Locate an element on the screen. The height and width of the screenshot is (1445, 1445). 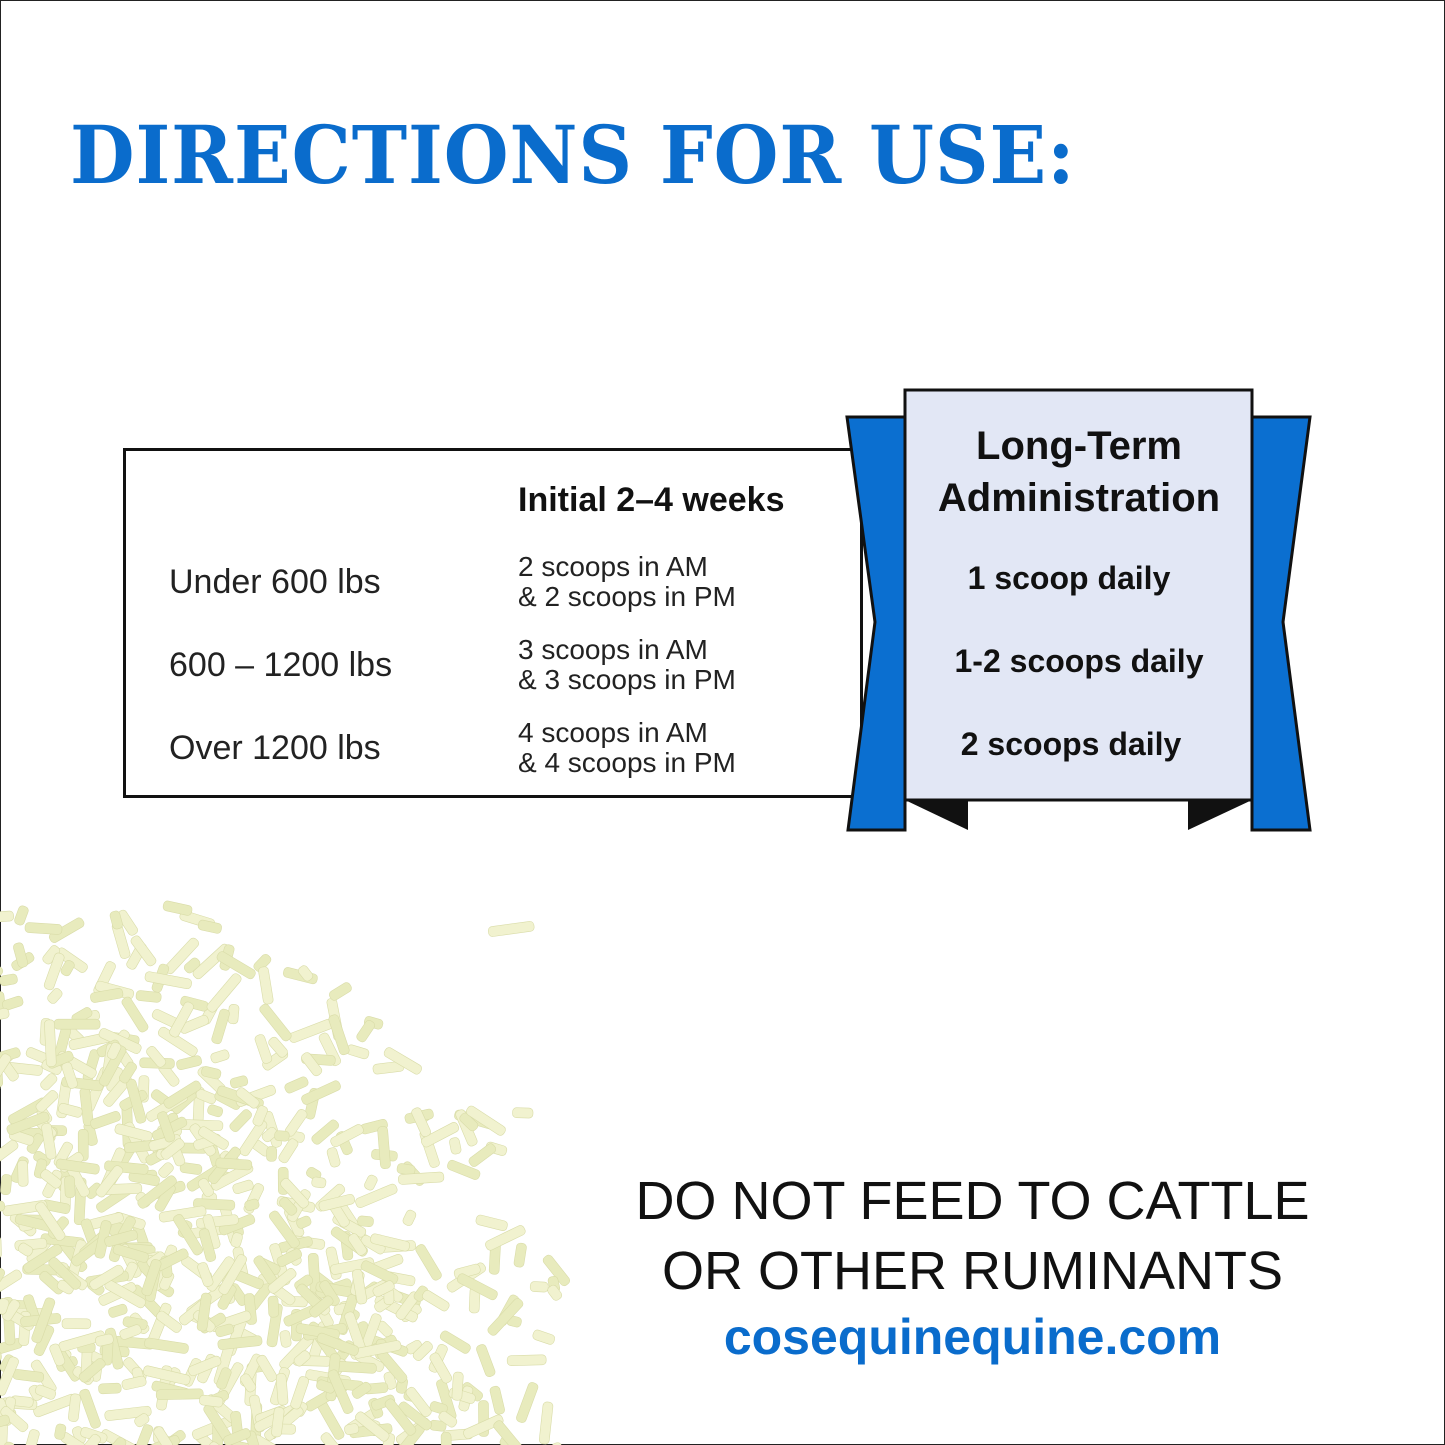
column-header-initial: Initial 2–4 weeks is located at coordinates (651, 500).